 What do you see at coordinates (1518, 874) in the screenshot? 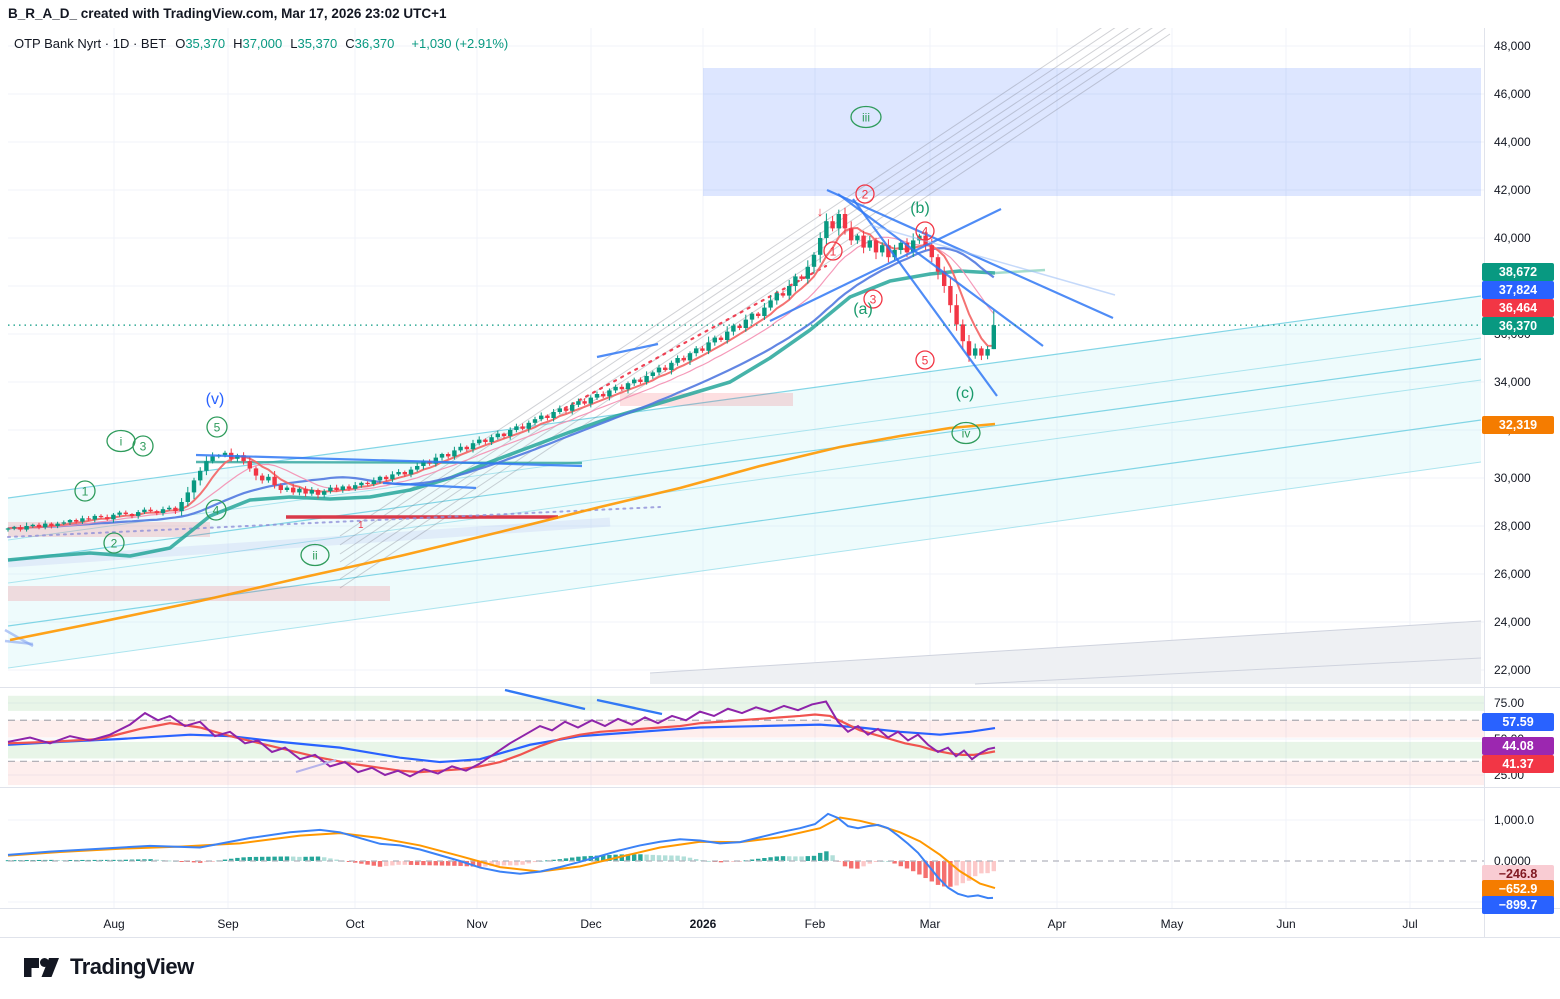
I see `price-label-badge: −246.8` at bounding box center [1518, 874].